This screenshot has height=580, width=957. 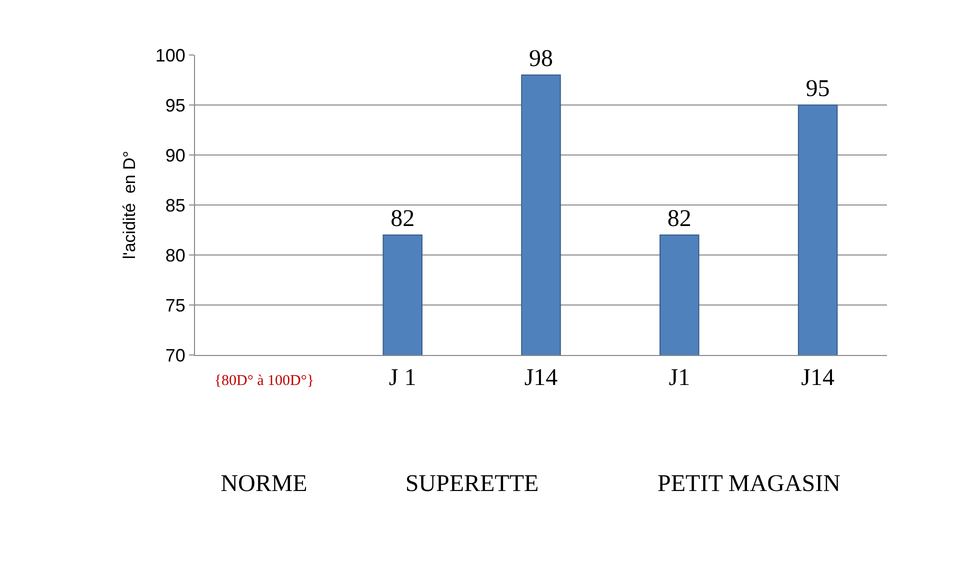 I want to click on y-tick-label: 85, so click(x=175, y=205).